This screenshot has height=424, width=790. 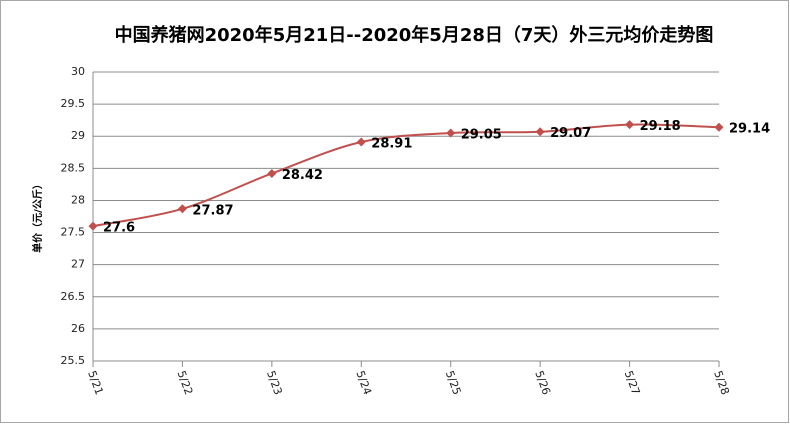 What do you see at coordinates (73, 360) in the screenshot?
I see `y-tick-label: 25.5` at bounding box center [73, 360].